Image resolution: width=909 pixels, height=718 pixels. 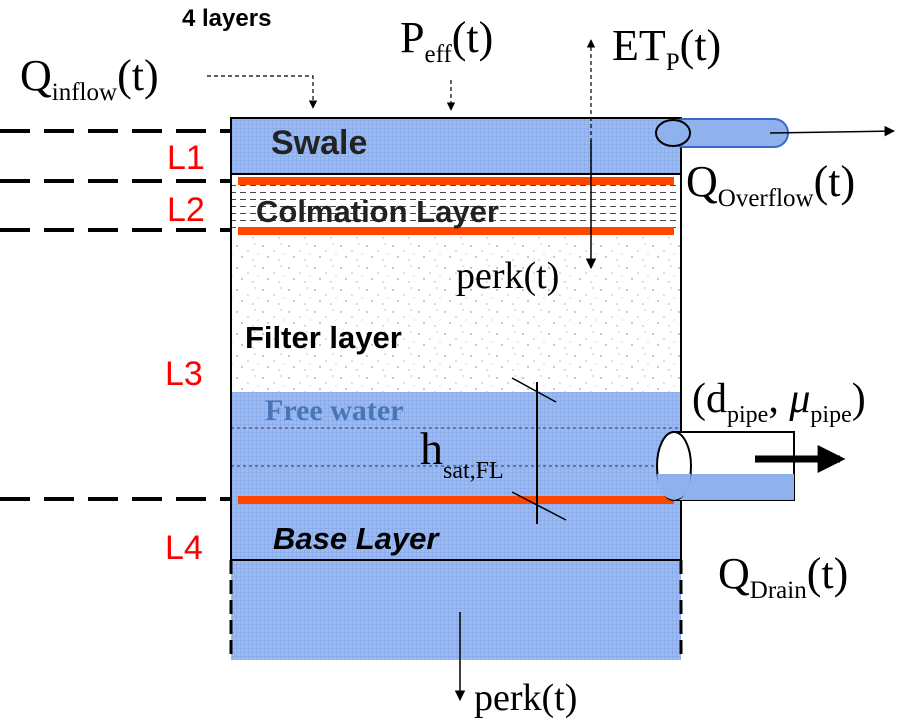 What do you see at coordinates (226, 18) in the screenshot?
I see `diagram-title: 4 layers` at bounding box center [226, 18].